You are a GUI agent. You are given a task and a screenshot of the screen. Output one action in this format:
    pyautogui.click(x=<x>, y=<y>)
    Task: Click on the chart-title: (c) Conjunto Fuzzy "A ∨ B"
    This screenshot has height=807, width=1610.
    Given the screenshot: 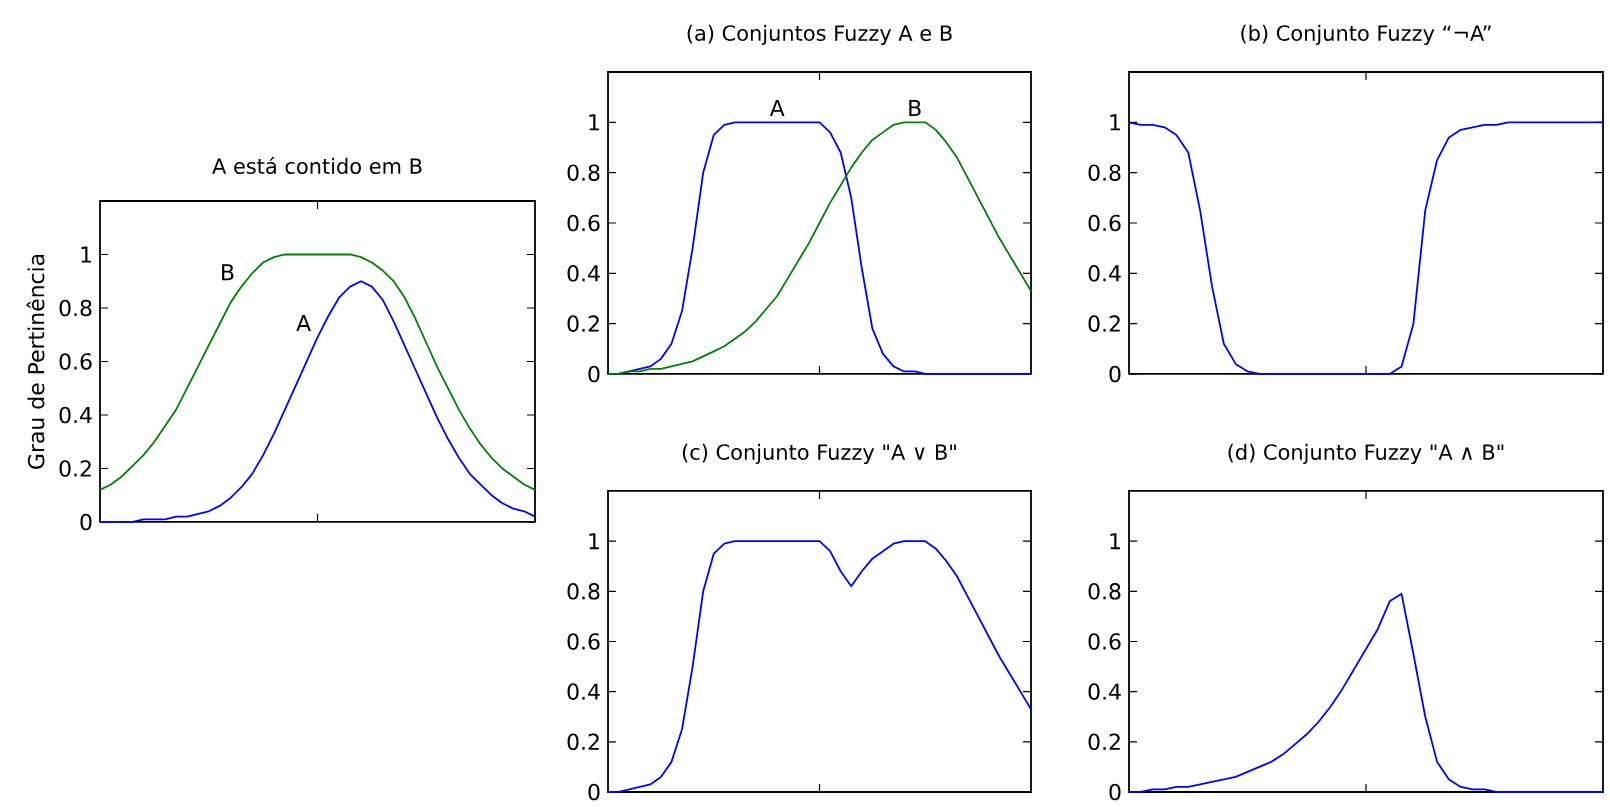 What is the action you would take?
    pyautogui.click(x=819, y=454)
    